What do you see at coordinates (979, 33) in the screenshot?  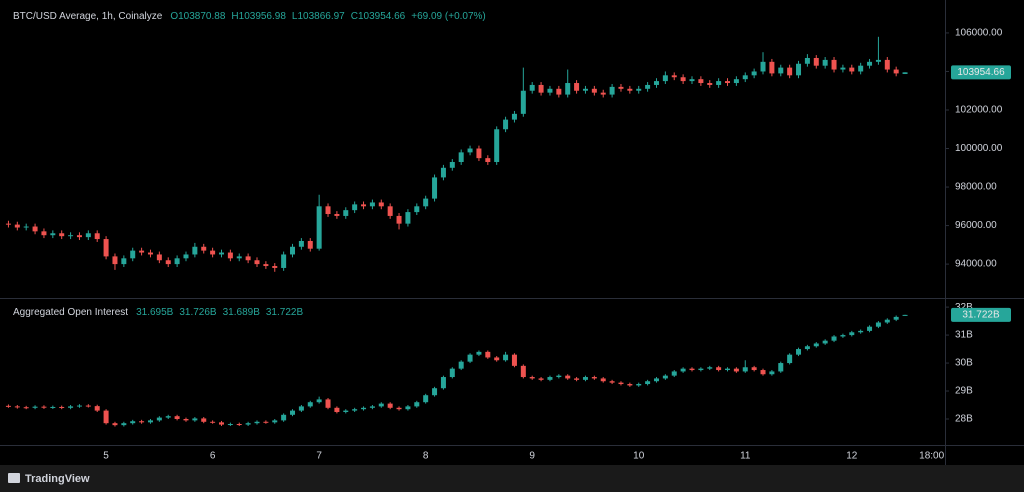 I see `y-tick-label: 106000.00` at bounding box center [979, 33].